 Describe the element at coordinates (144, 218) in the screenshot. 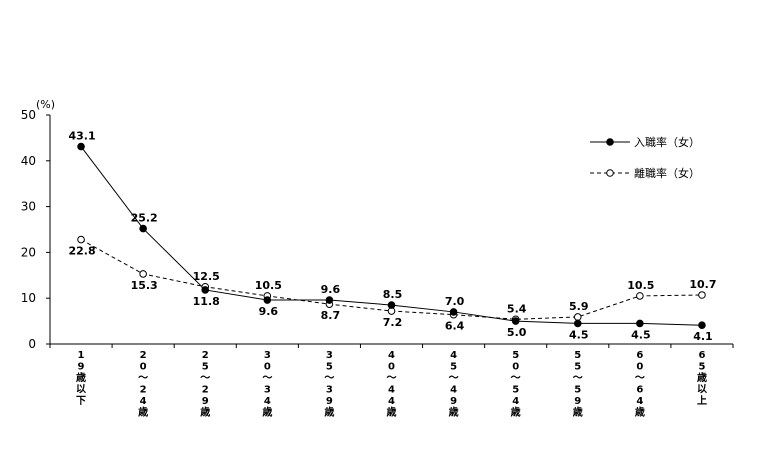

I see `data-label-hiring-rate: 25.2` at that location.